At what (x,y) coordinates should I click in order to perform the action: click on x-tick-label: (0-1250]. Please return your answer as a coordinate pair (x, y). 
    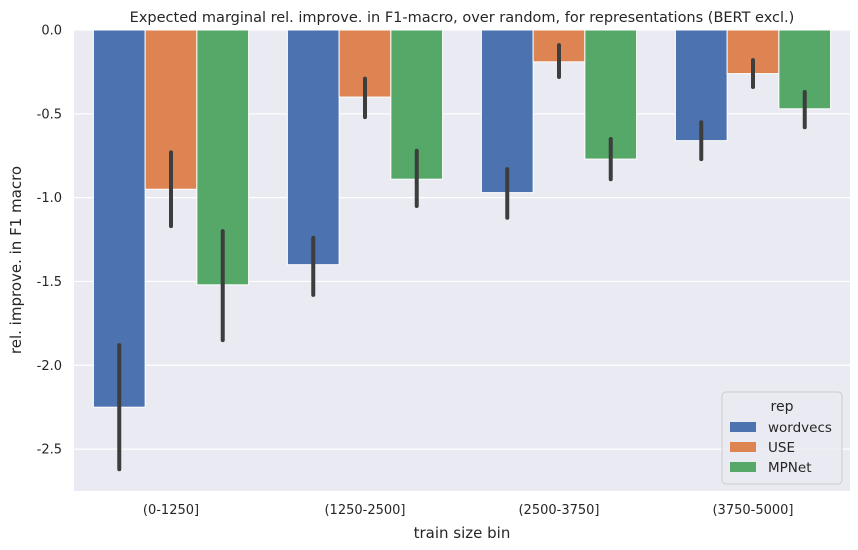
    Looking at the image, I should click on (171, 510).